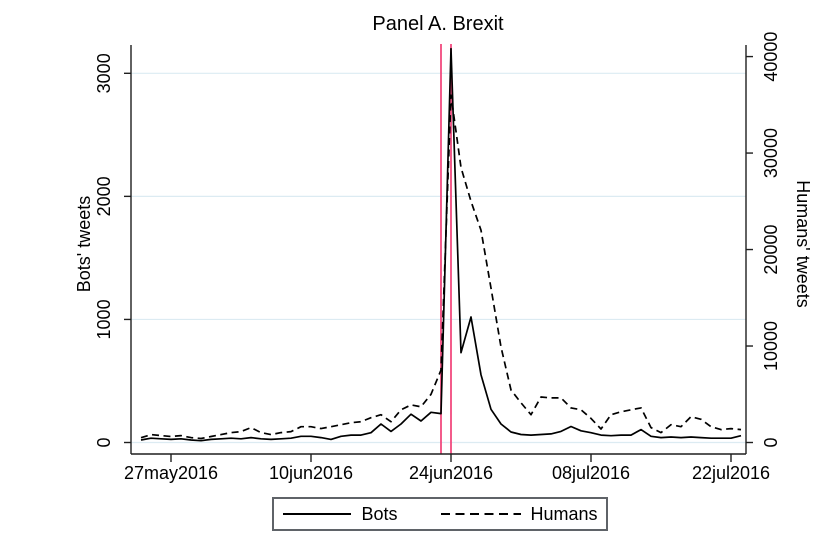 The width and height of the screenshot is (837, 551). Describe the element at coordinates (771, 346) in the screenshot. I see `y-right-tick-label: 10000` at that location.